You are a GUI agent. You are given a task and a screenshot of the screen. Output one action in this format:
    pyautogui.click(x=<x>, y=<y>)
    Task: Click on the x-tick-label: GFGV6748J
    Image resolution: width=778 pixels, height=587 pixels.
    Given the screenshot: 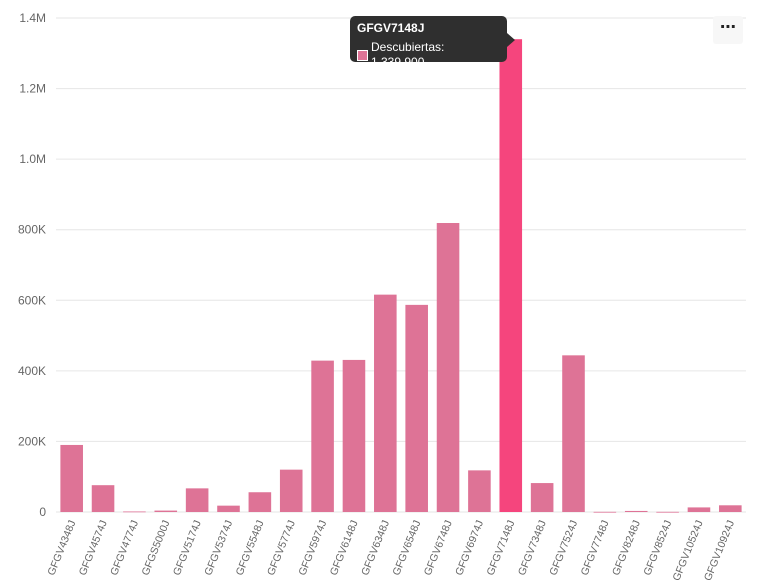 What is the action you would take?
    pyautogui.click(x=438, y=548)
    